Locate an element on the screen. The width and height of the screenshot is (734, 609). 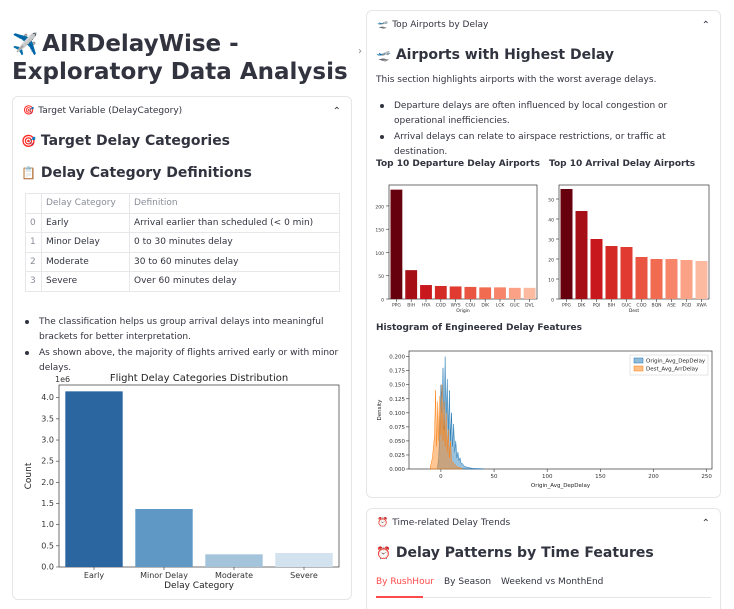
y-tick-label: 150 is located at coordinates (379, 231).